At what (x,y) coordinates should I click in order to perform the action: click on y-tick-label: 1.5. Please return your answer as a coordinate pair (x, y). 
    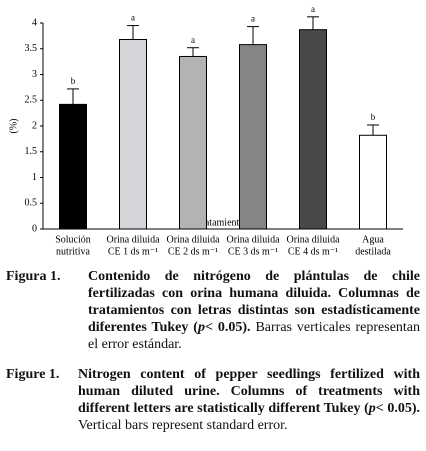
    Looking at the image, I should click on (31, 151).